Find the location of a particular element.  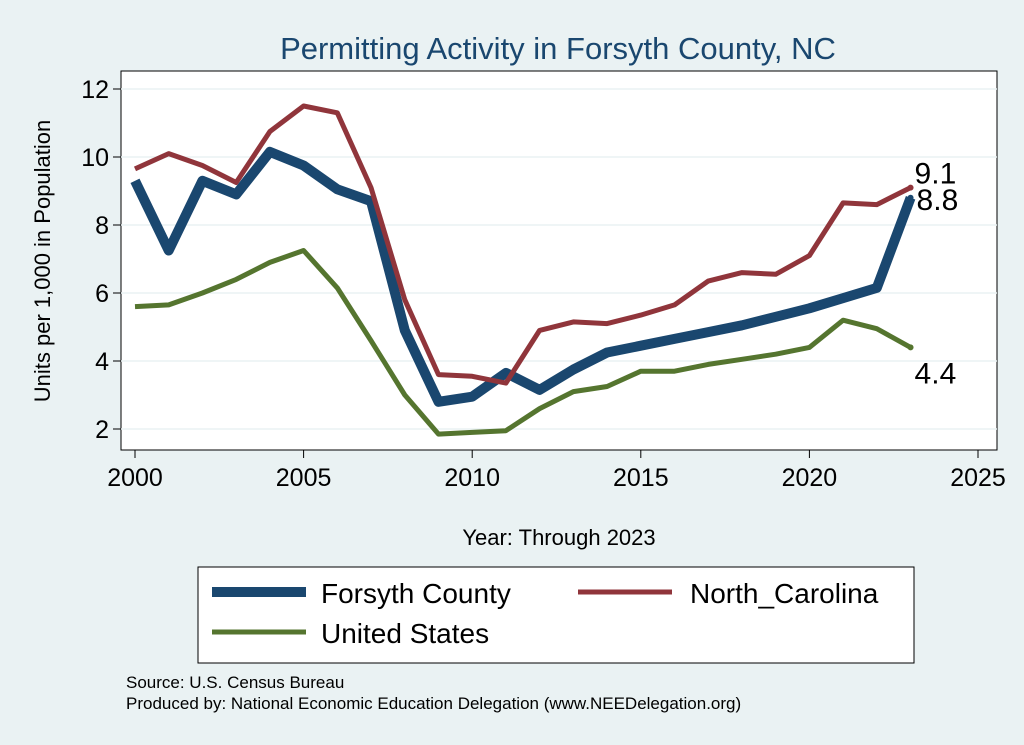

x-tick-label: 2015 is located at coordinates (641, 478).